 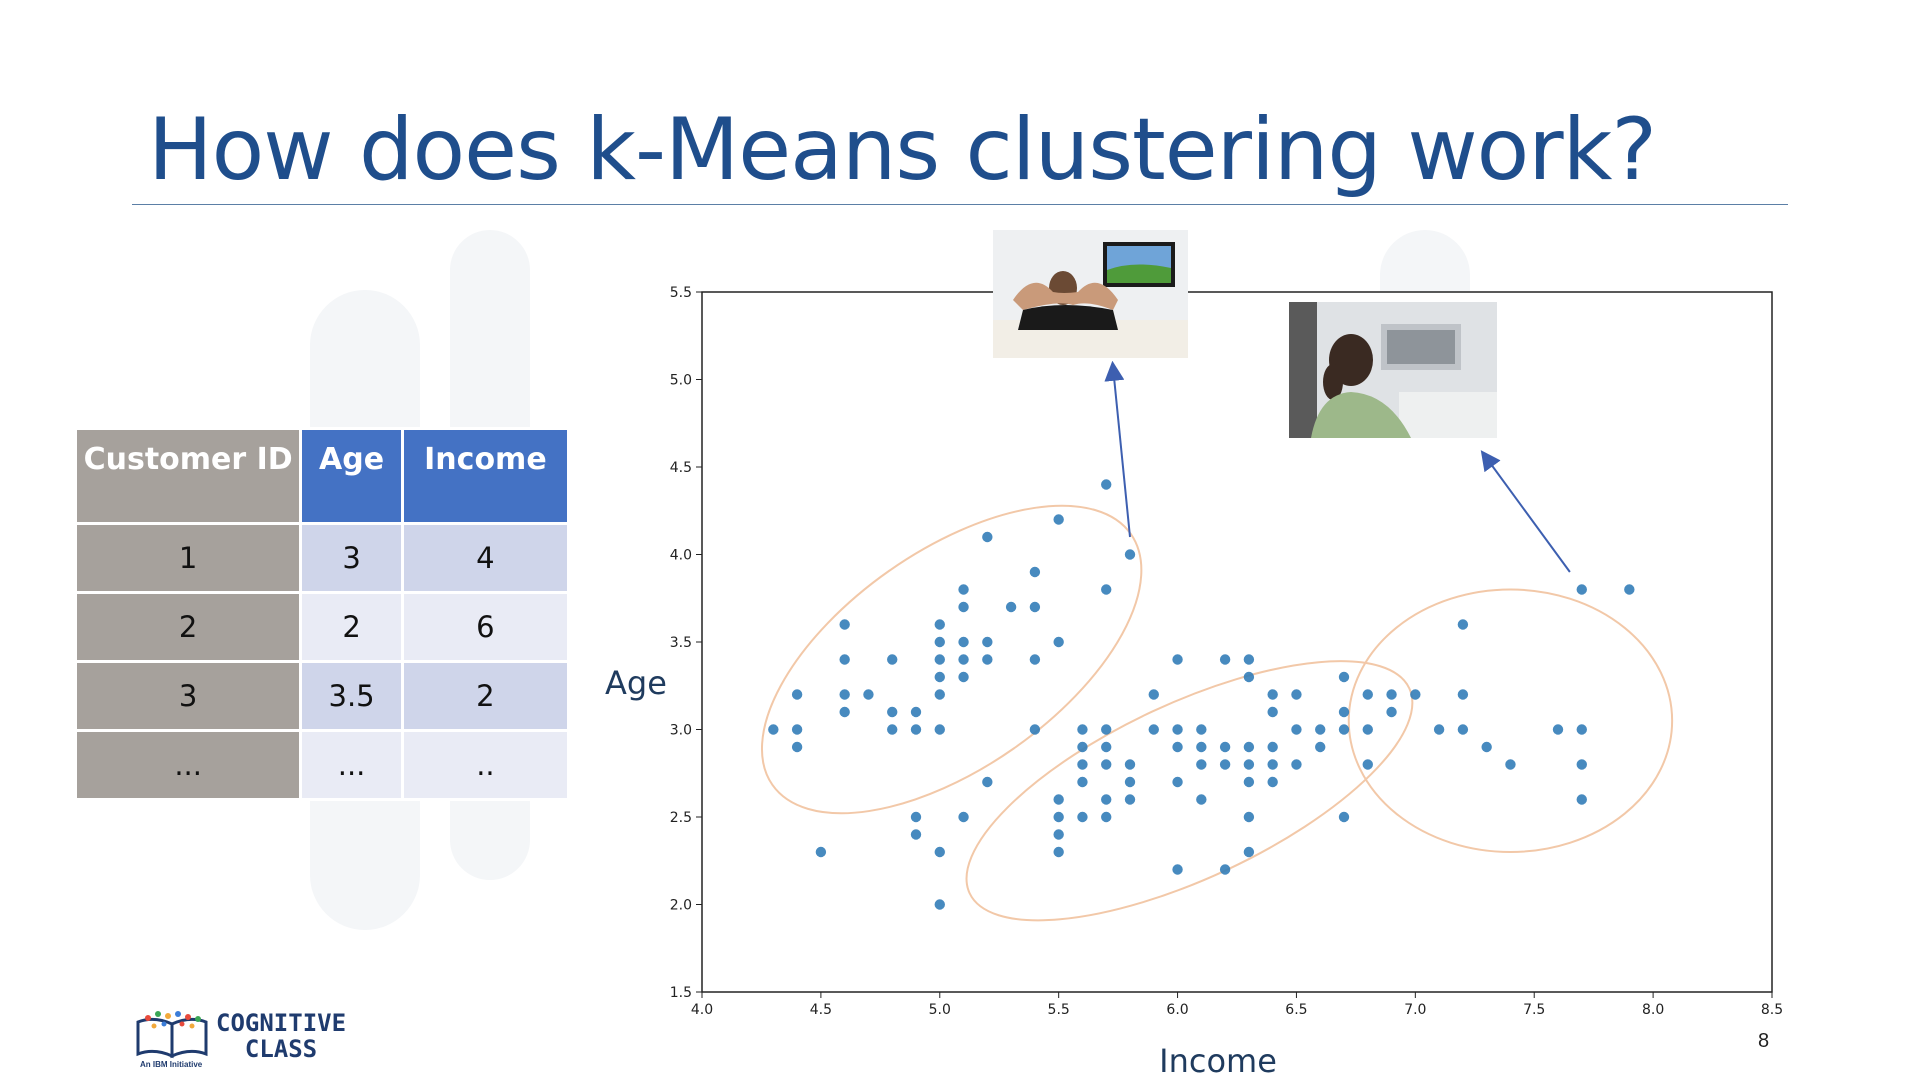 I want to click on table-row: 3 3.5 2, so click(x=322, y=696).